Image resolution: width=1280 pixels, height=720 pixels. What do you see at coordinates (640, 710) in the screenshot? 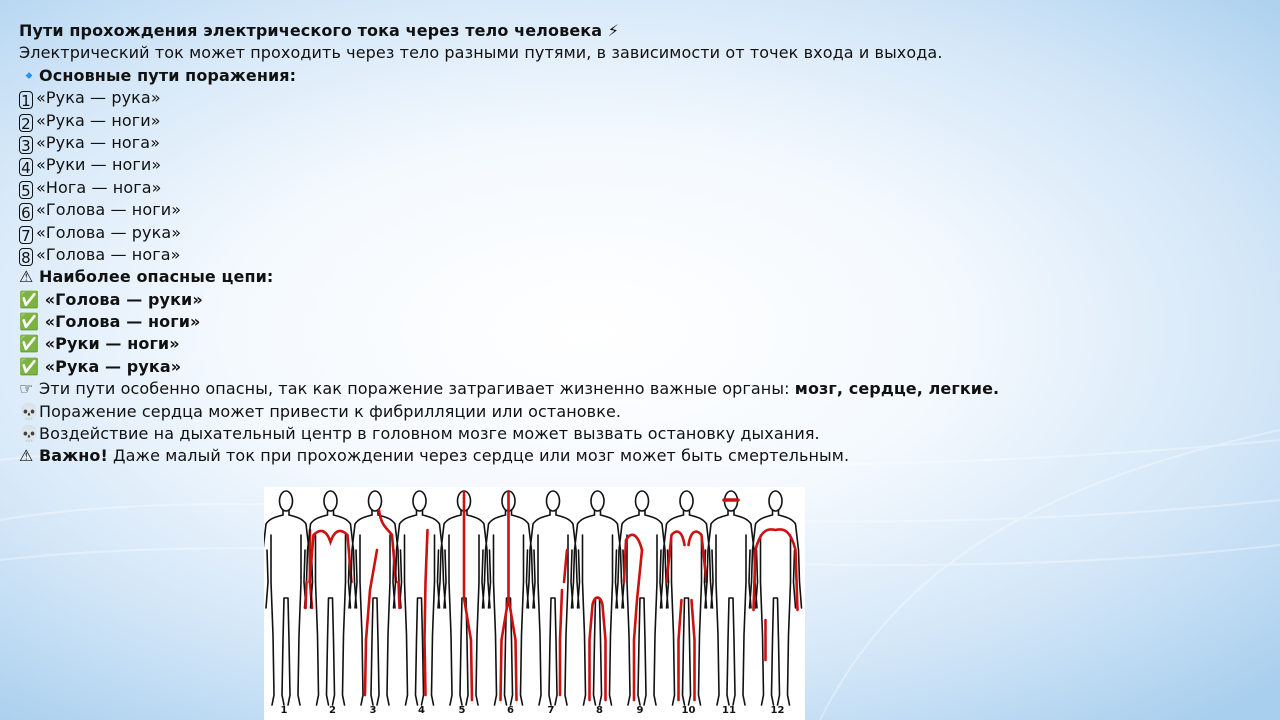
I see `figure-number-label: 9` at bounding box center [640, 710].